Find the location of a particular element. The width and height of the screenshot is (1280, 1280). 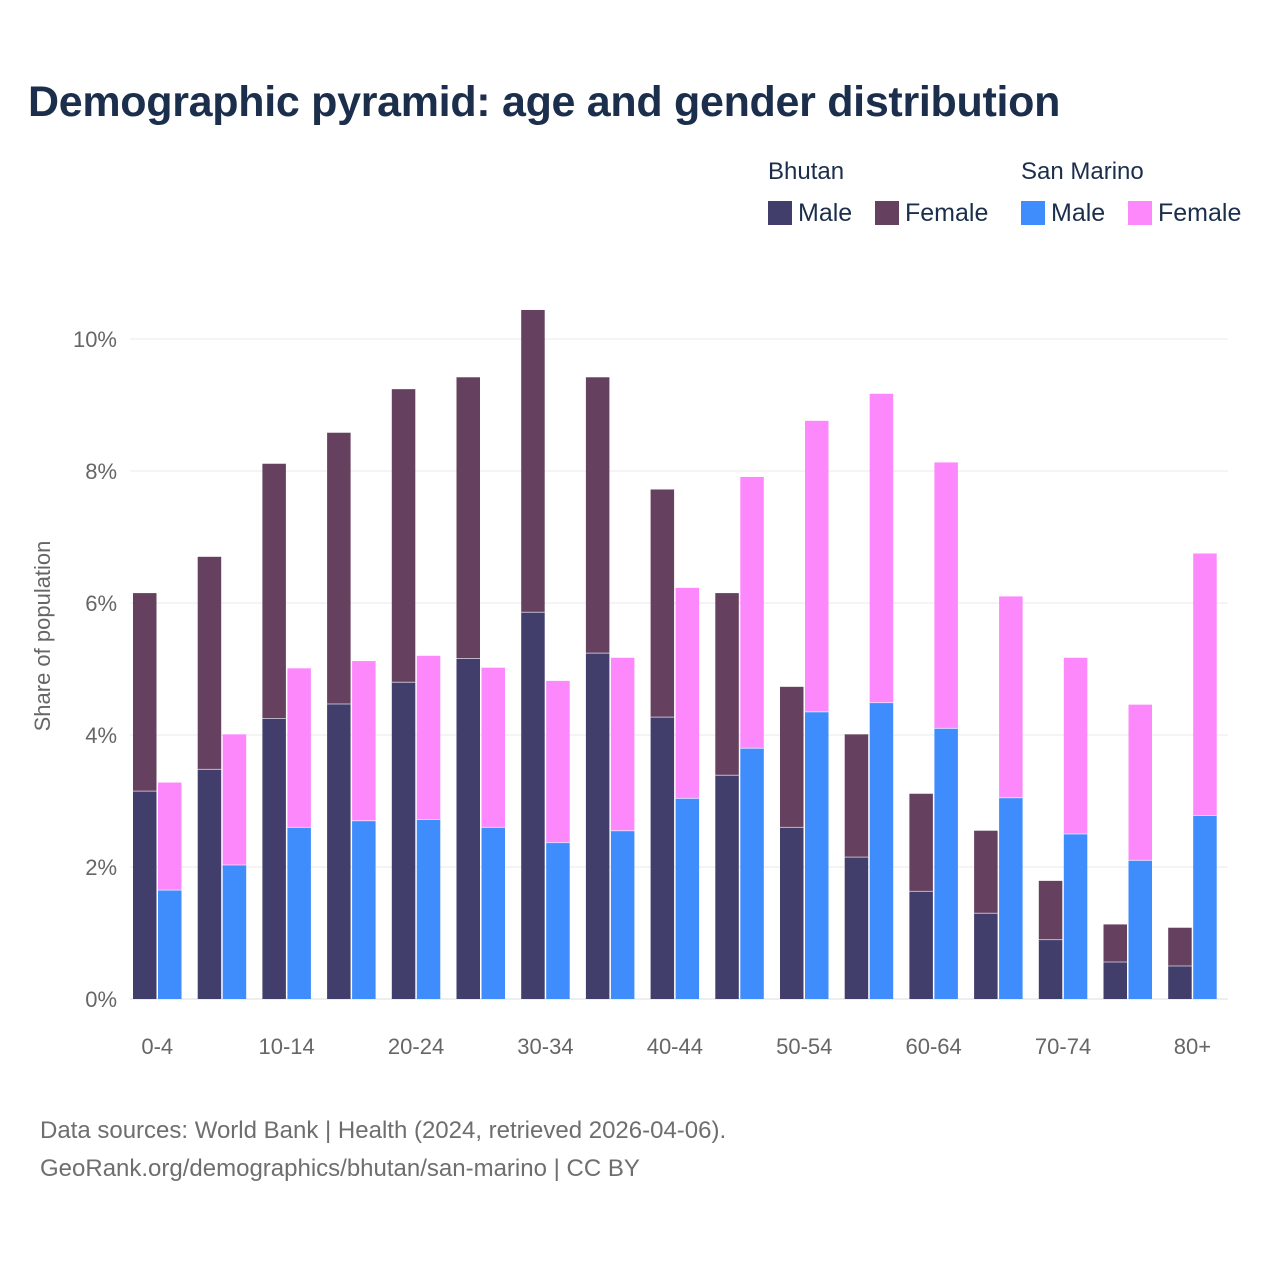

legend-item-bhutan-male: Male is located at coordinates (810, 213).